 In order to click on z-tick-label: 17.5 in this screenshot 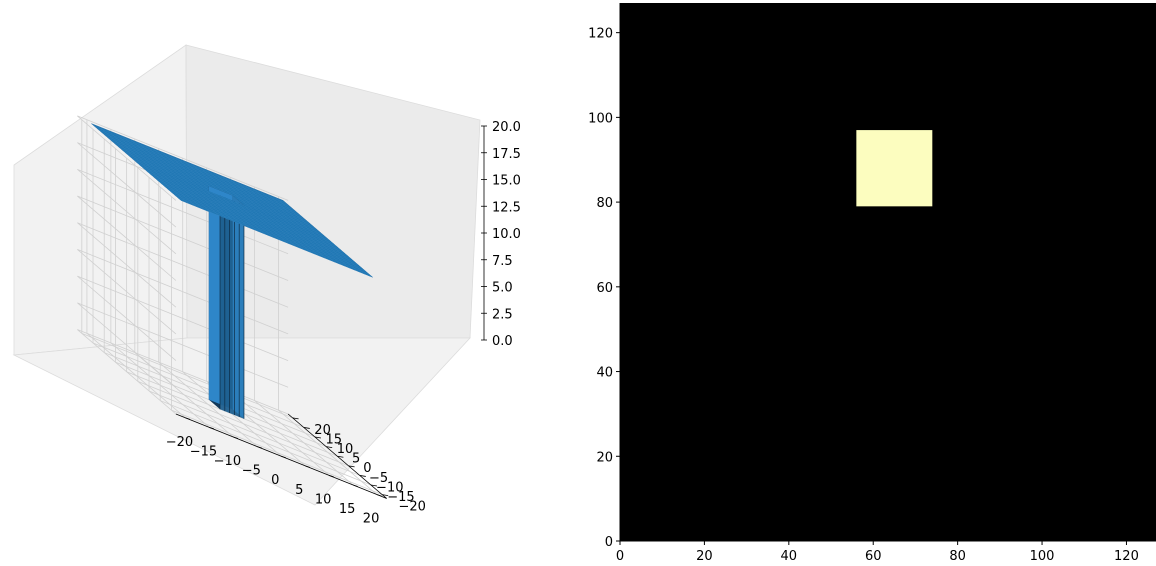, I will do `click(506, 154)`.